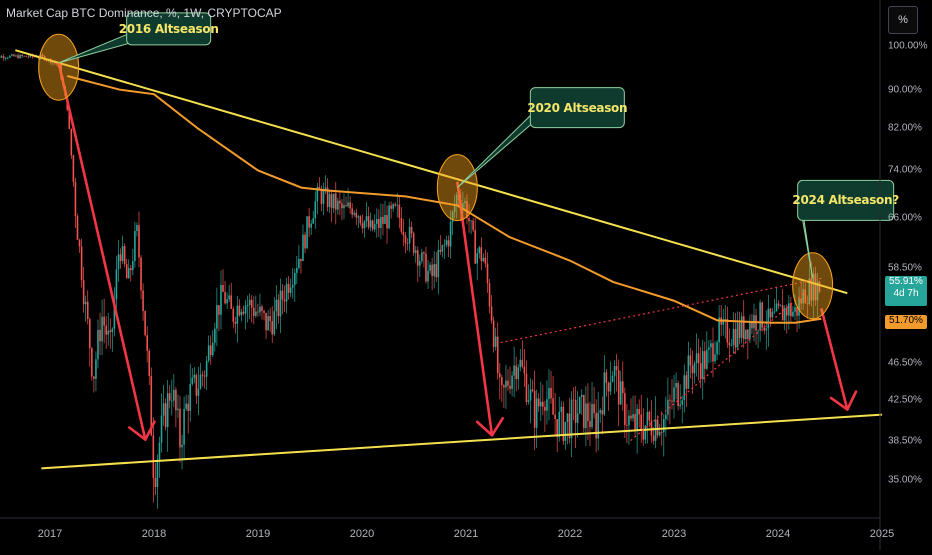  What do you see at coordinates (906, 294) in the screenshot?
I see `bar-countdown: 4d 7h` at bounding box center [906, 294].